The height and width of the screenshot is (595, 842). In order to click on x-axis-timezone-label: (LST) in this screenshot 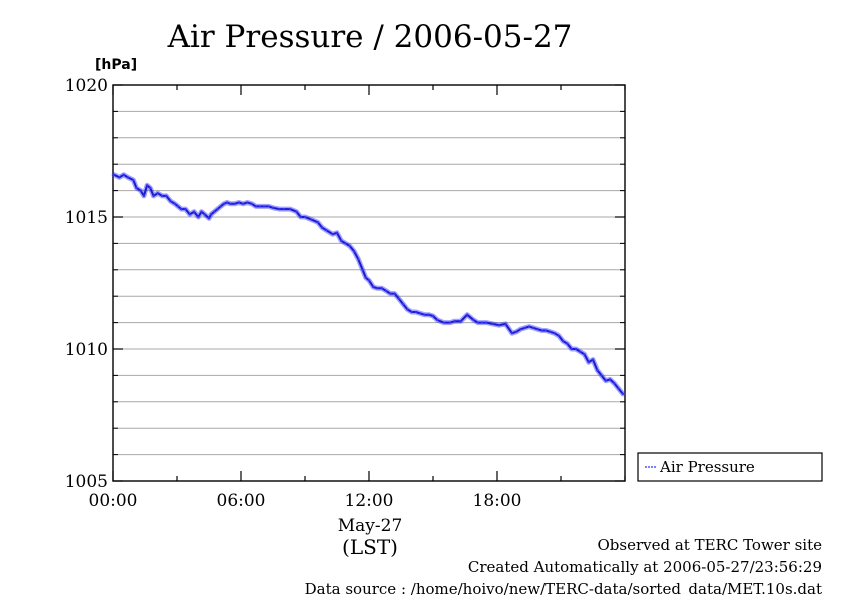, I will do `click(370, 547)`.